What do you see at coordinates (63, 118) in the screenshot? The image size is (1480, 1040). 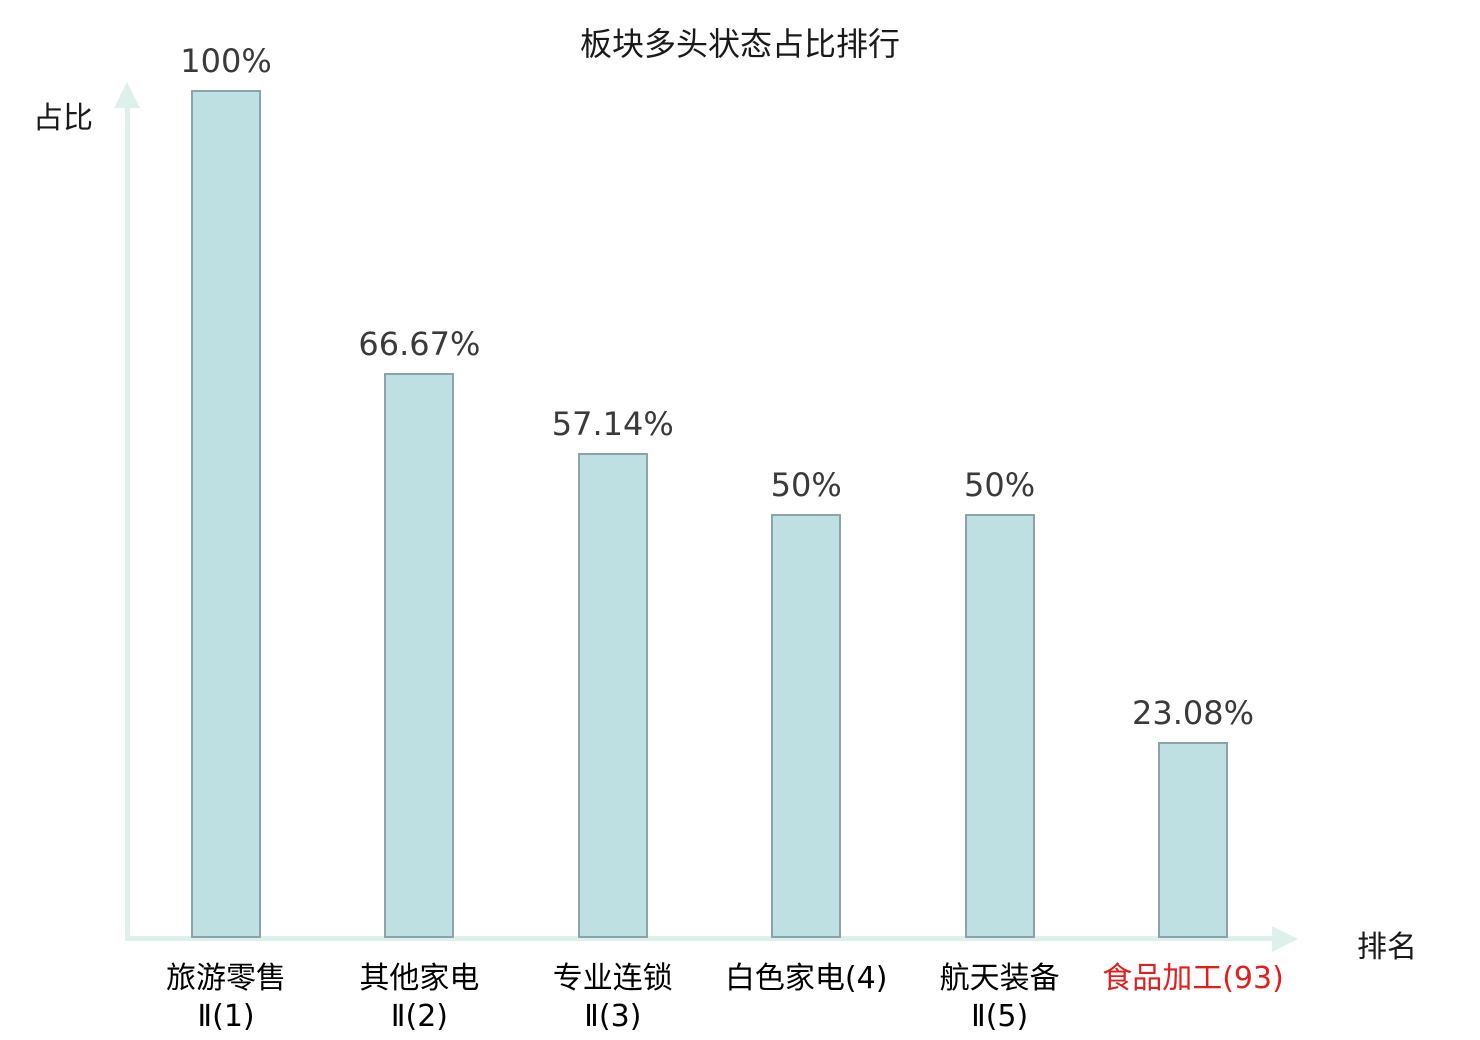 I see `y-axis-label: 占比` at bounding box center [63, 118].